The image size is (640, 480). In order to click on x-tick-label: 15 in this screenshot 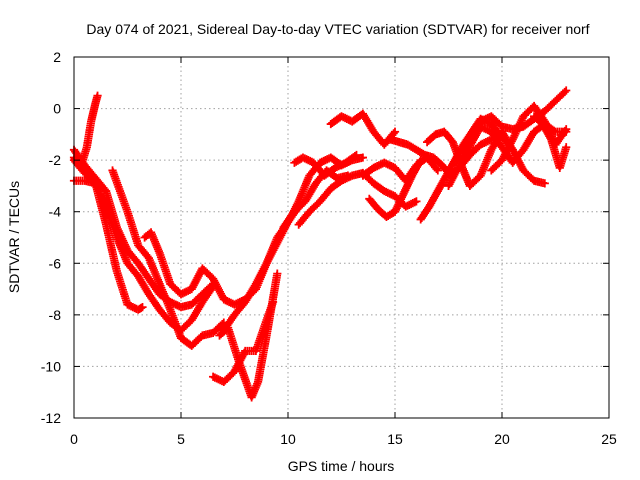, I will do `click(395, 439)`.